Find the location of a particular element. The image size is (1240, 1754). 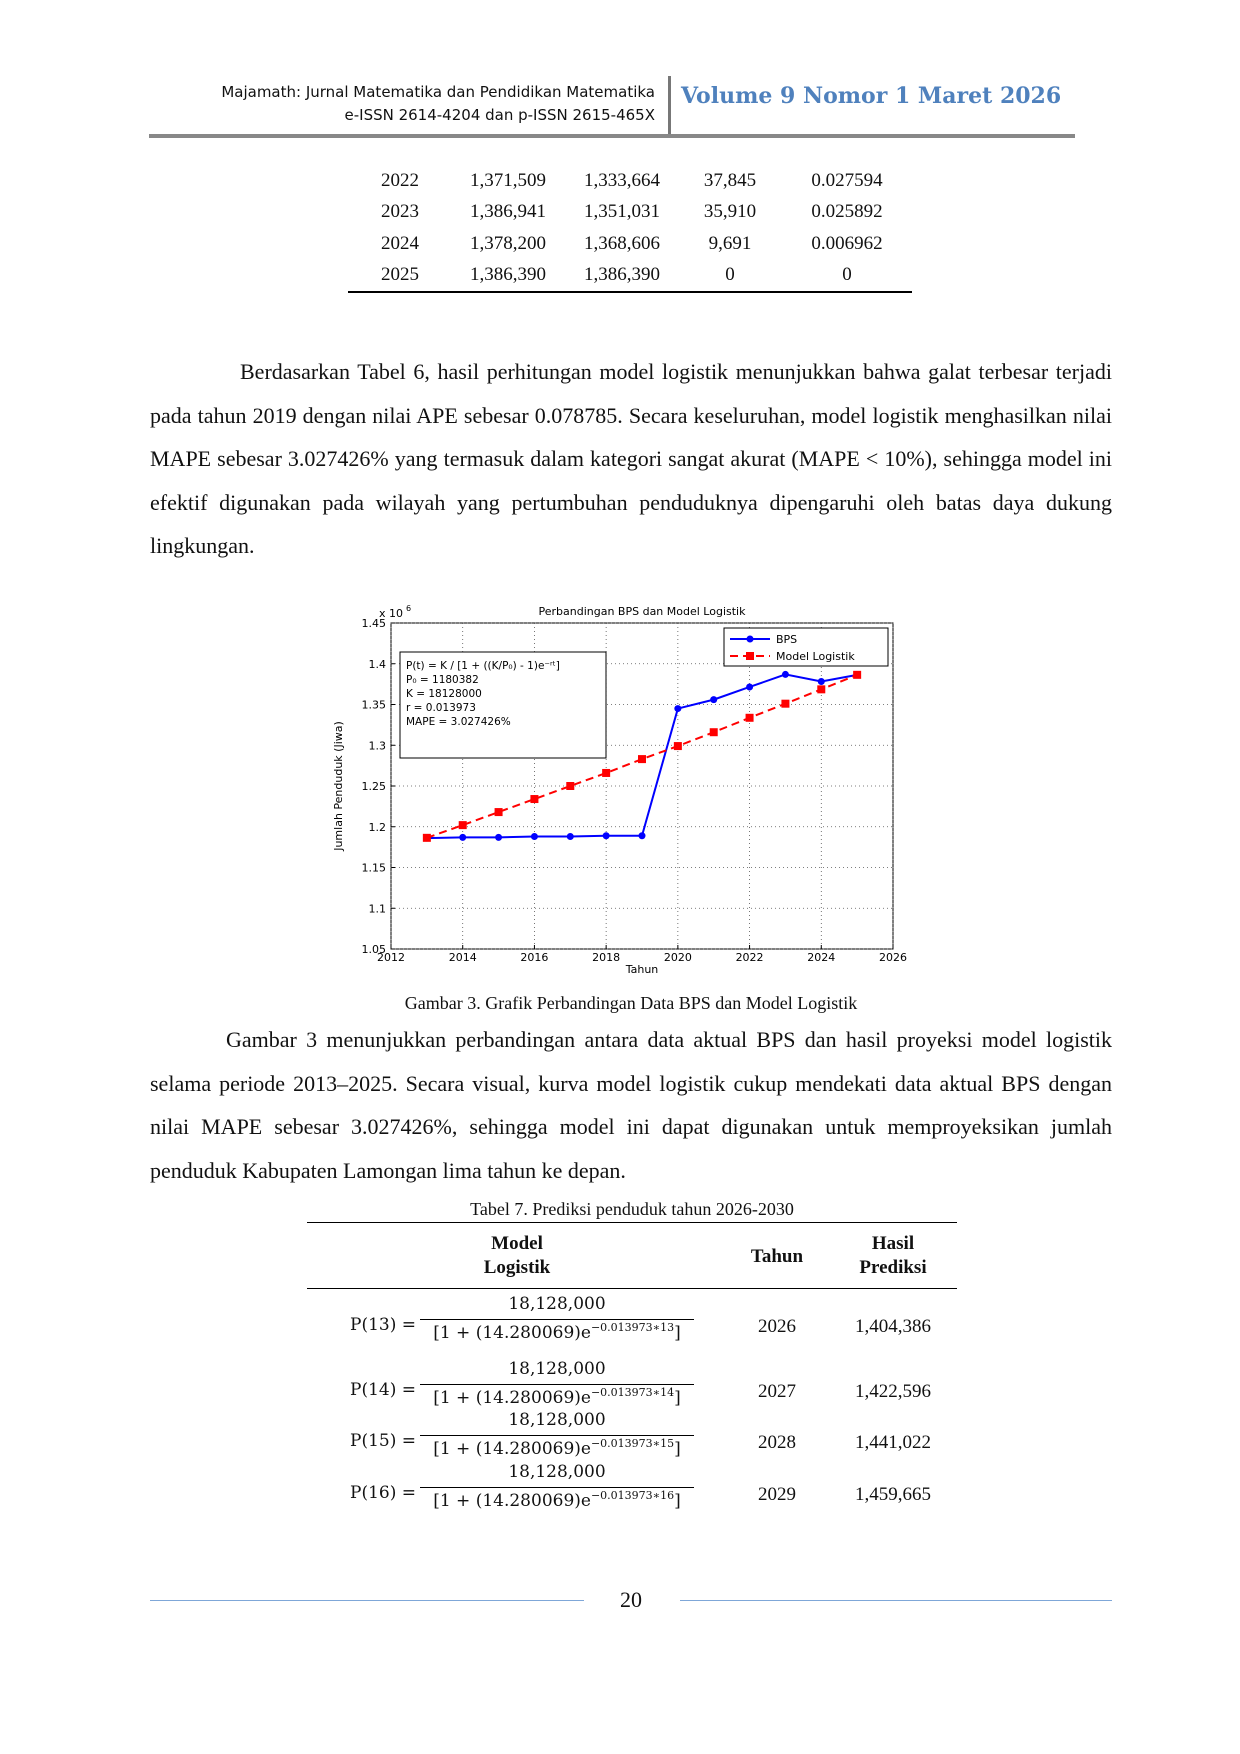

x-tick-label: 2016 is located at coordinates (534, 957).